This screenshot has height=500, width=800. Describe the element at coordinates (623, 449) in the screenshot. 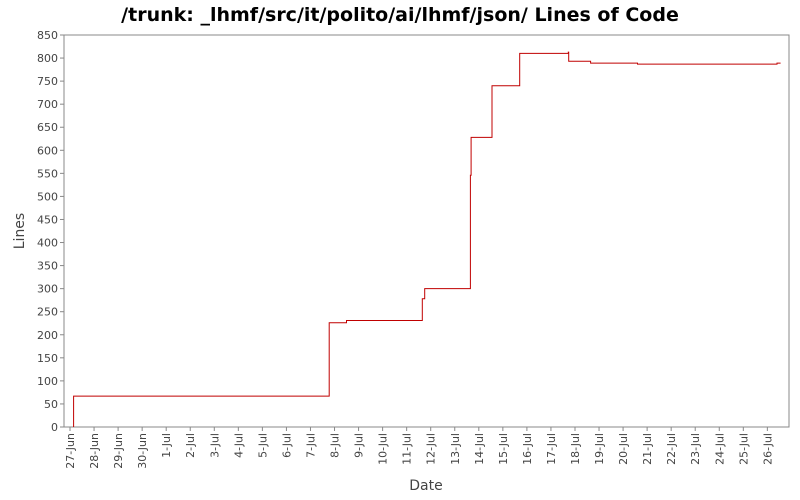

I see `x-tick-label: 20-Jul` at that location.